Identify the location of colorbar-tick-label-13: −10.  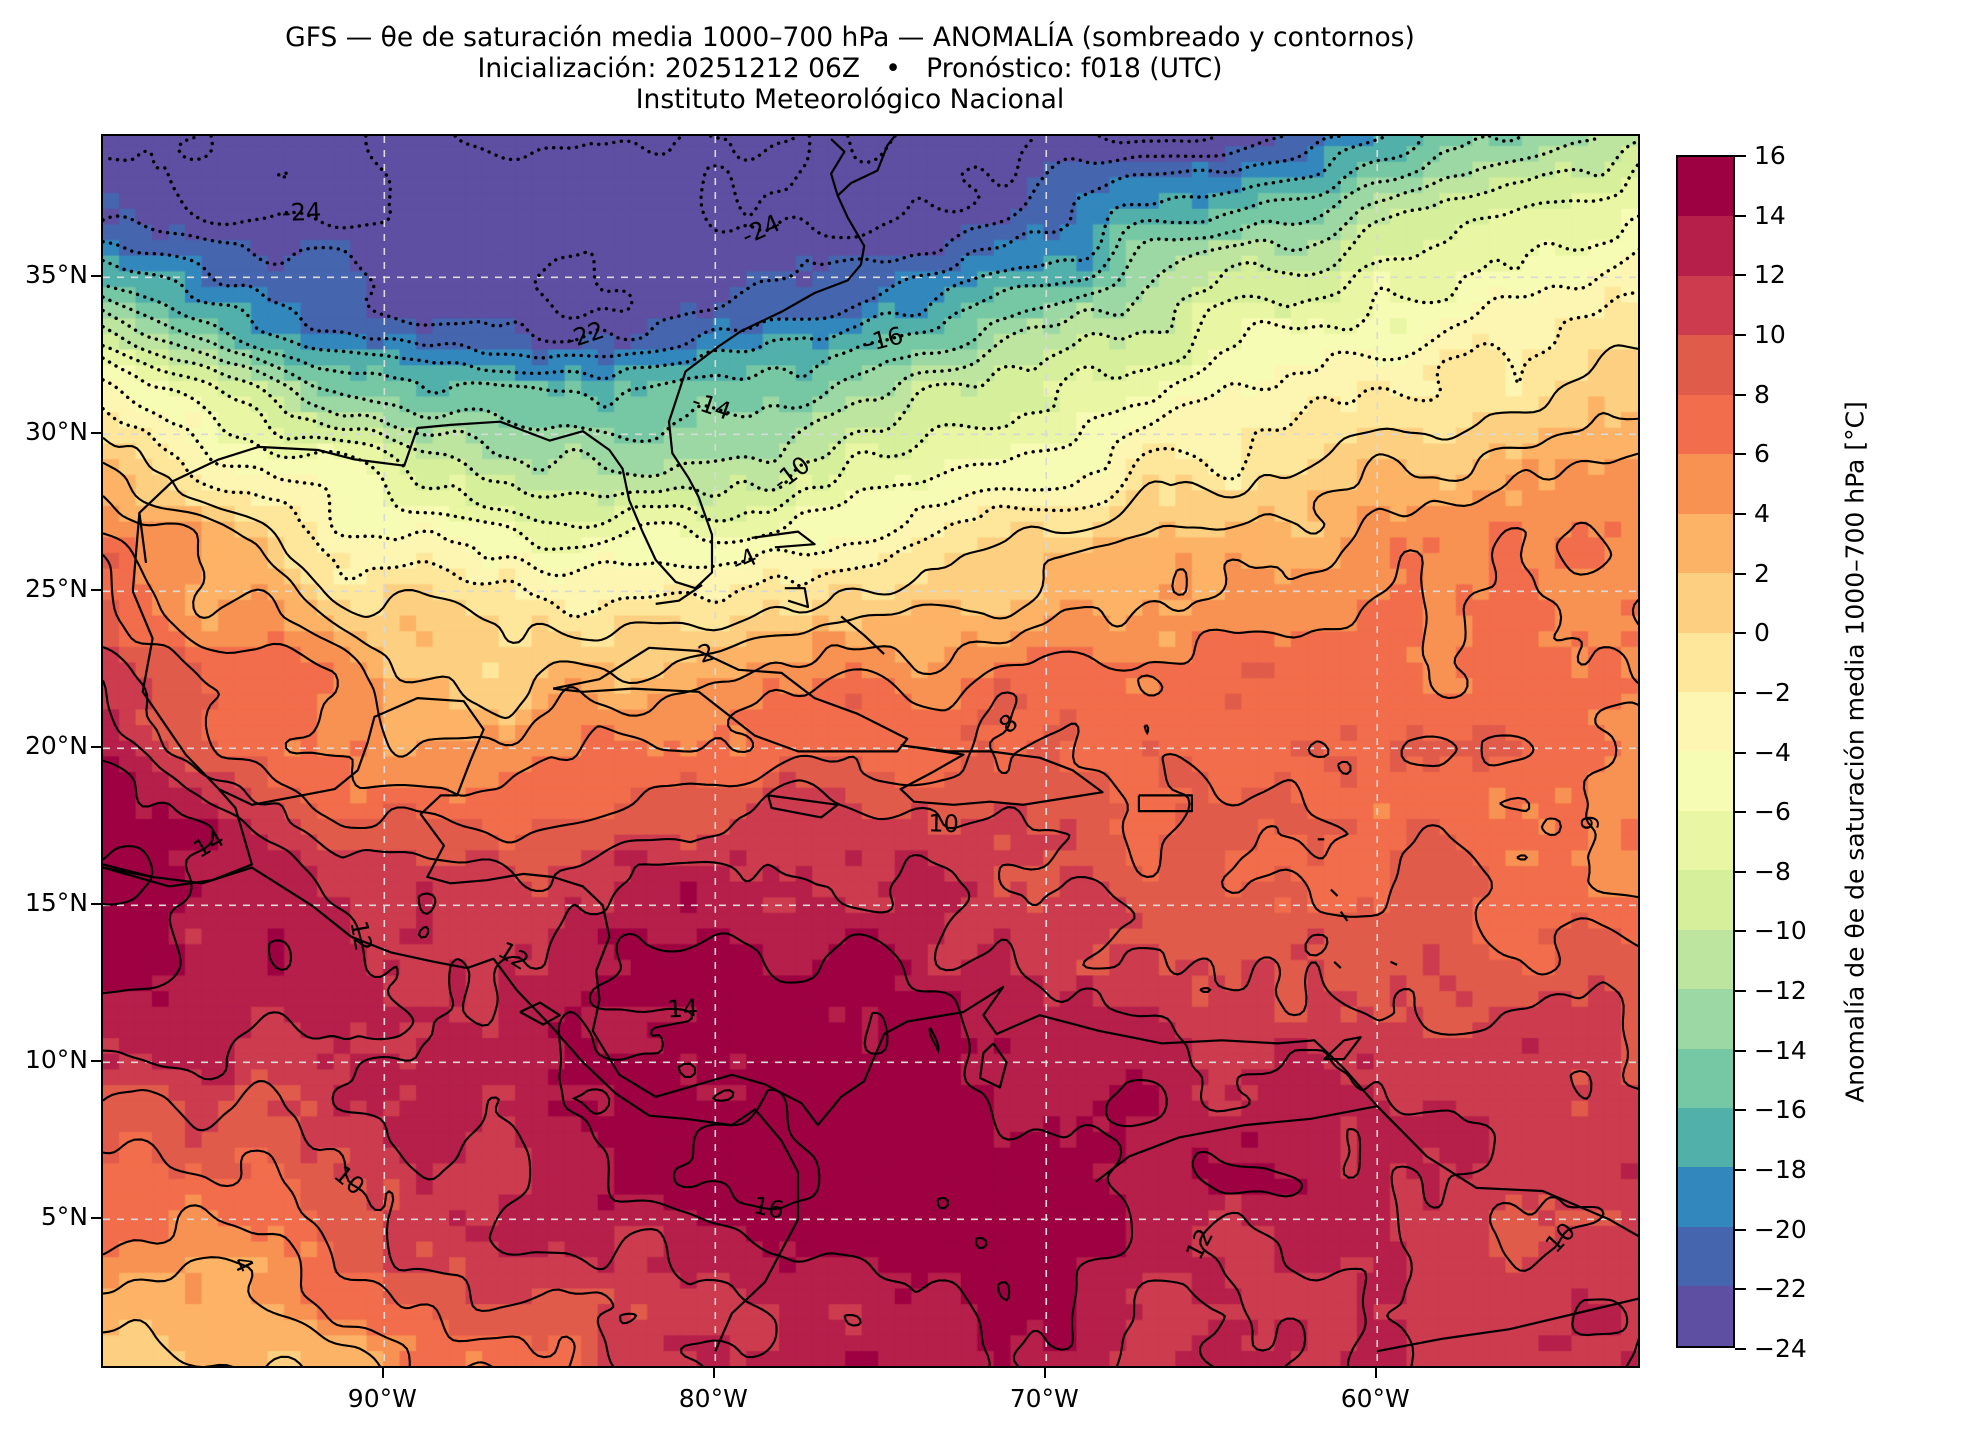
(1780, 931).